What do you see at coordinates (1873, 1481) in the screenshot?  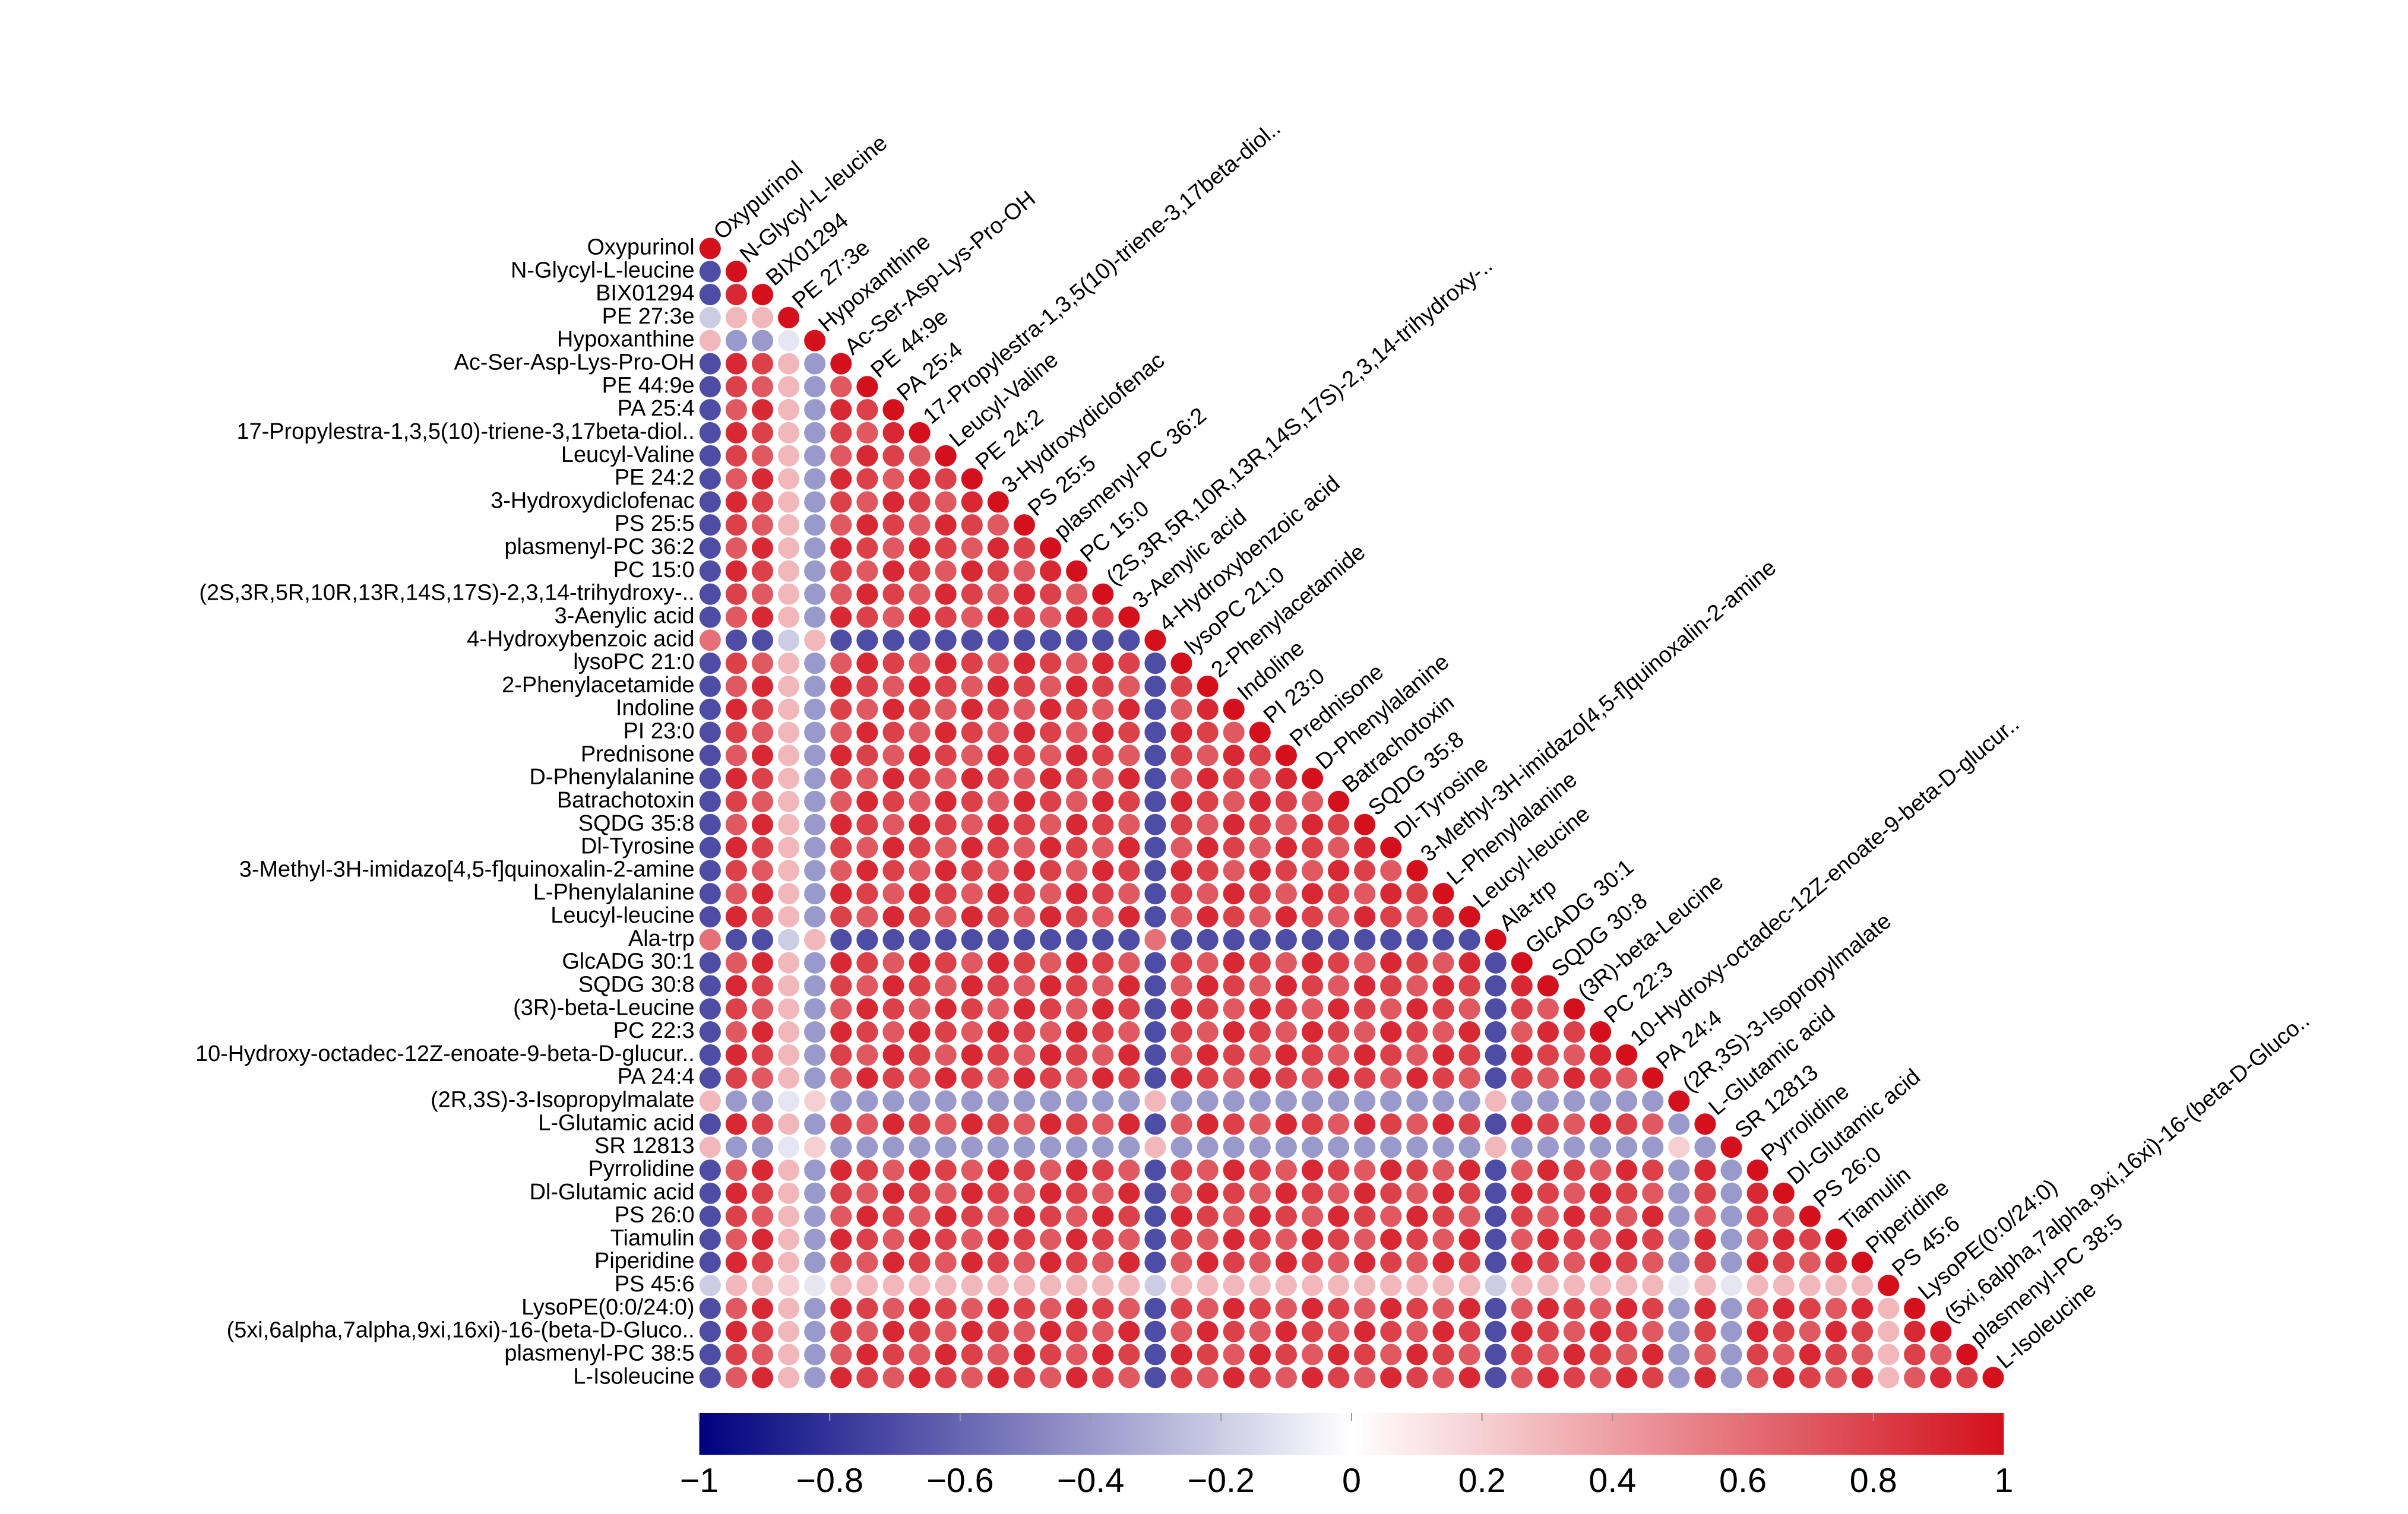 I see `colorbar-tick-label: 0.8` at bounding box center [1873, 1481].